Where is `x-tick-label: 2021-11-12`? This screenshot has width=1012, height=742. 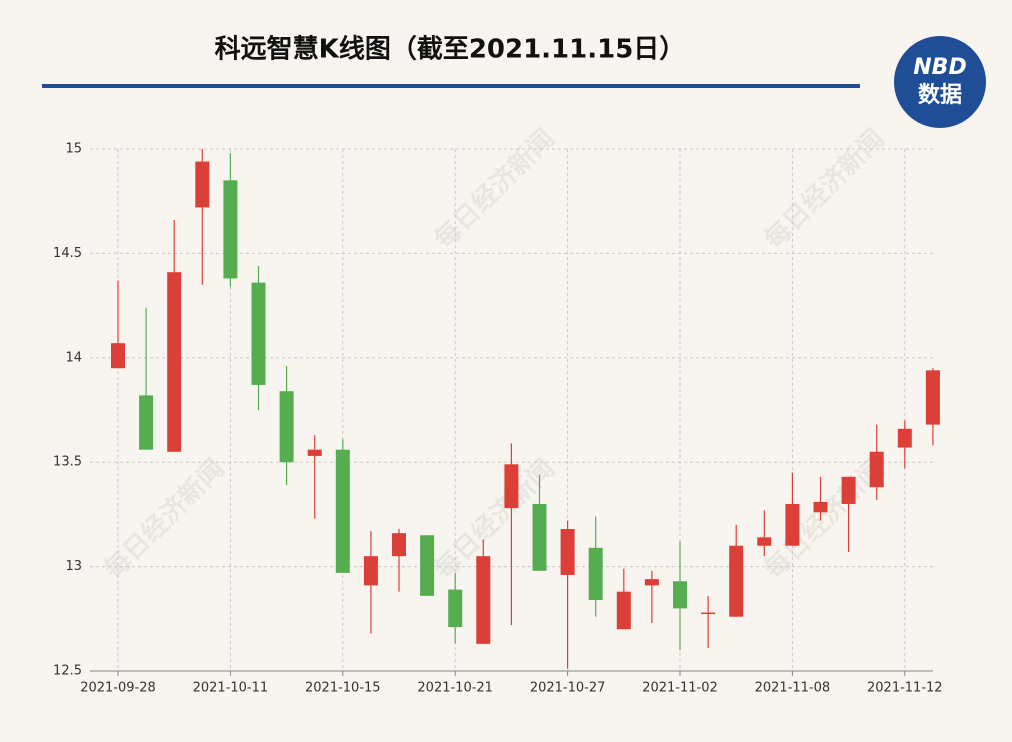
x-tick-label: 2021-11-12 is located at coordinates (905, 688).